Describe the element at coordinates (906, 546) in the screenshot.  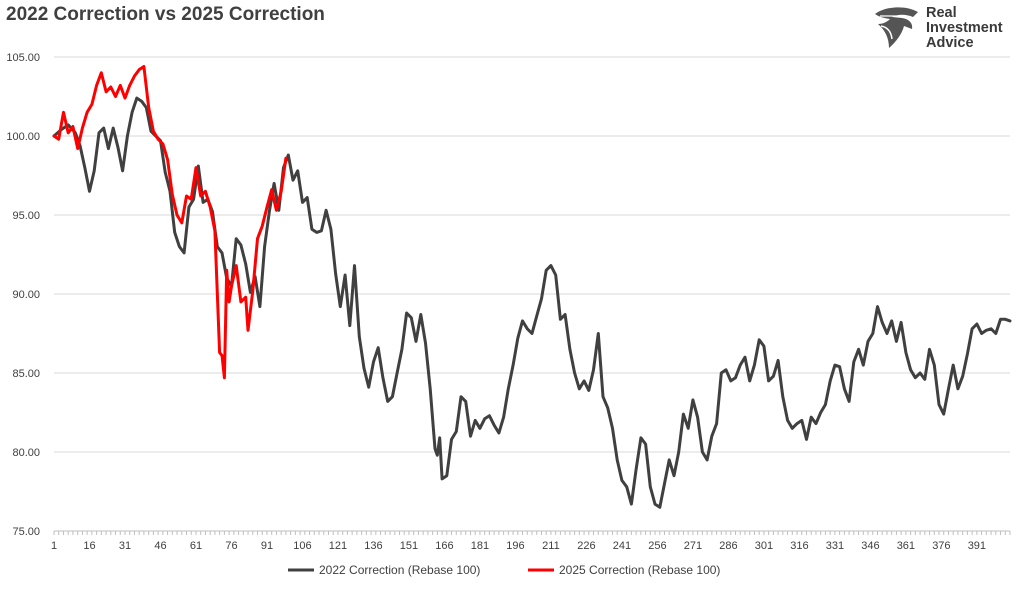
I see `x-tick-label: 361` at that location.